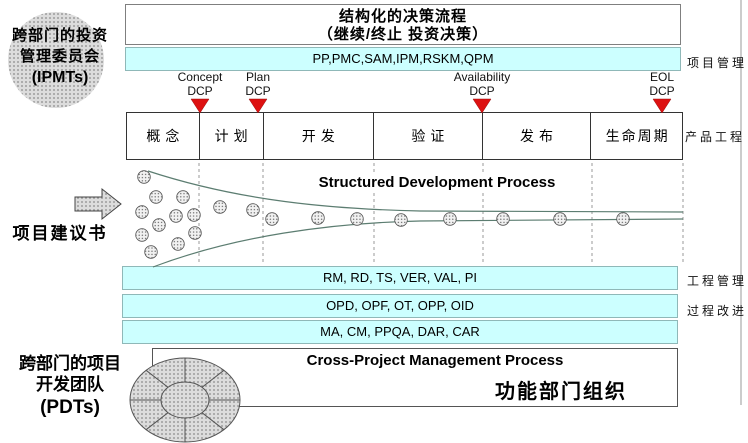  I want to click on phase-release: 发布, so click(537, 136).